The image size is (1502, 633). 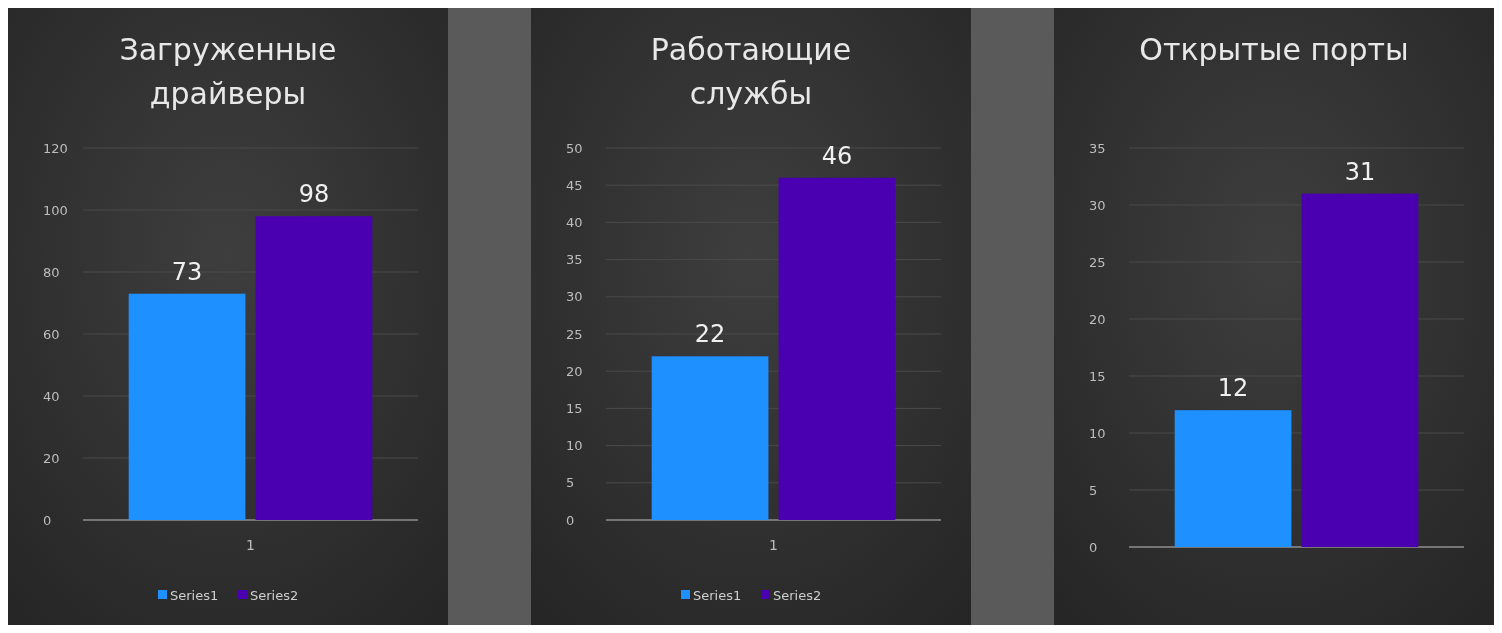 What do you see at coordinates (187, 271) in the screenshot?
I see `data-label: 73` at bounding box center [187, 271].